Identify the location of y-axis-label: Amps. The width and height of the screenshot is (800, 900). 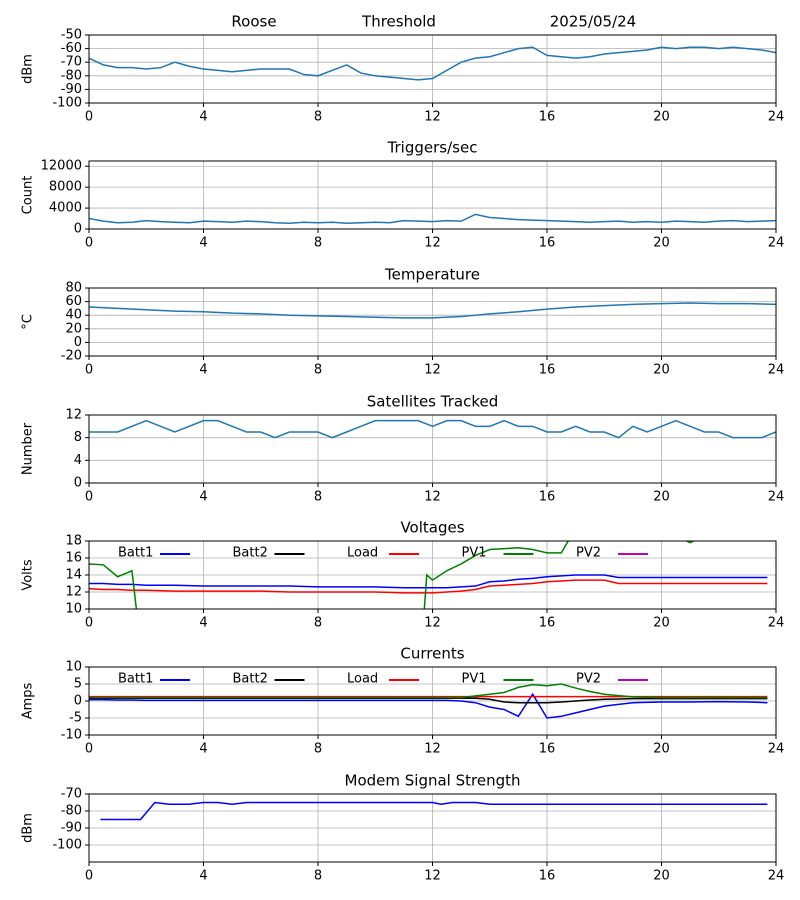
(28, 700).